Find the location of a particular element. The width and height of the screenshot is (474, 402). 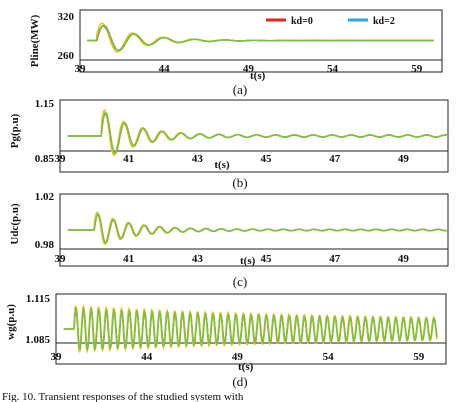

y-tick-label: 1.115 is located at coordinates (38, 299).